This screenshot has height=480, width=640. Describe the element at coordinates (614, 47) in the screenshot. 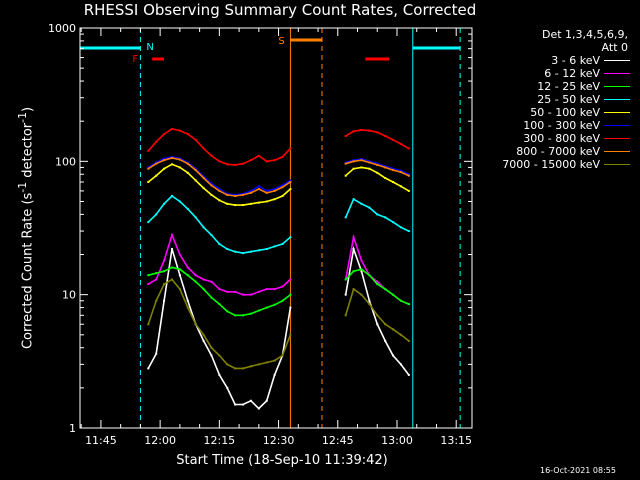

I see `legend-header-attenuator: Att 0` at that location.